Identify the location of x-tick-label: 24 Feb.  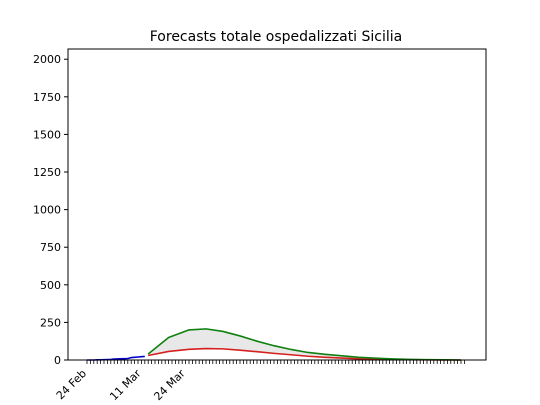
(71, 384).